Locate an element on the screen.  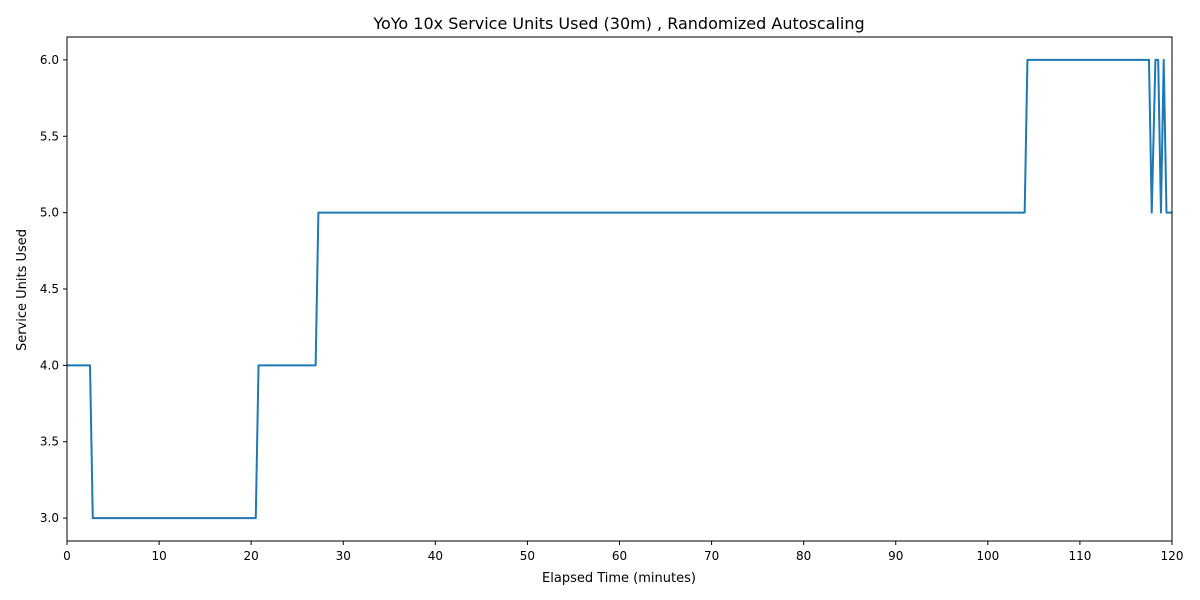
y-tick-label: 5.0 is located at coordinates (49, 213).